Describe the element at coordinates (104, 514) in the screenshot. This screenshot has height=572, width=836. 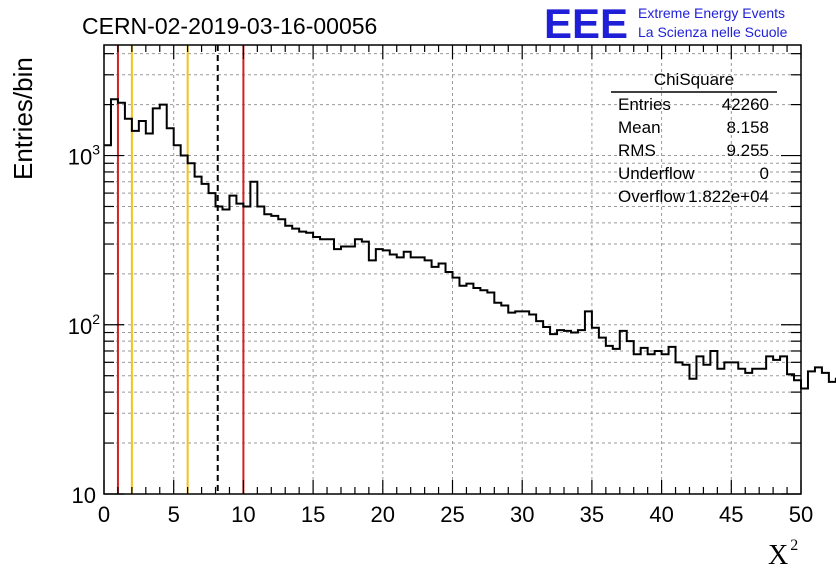
I see `x-tick-label: 0` at that location.